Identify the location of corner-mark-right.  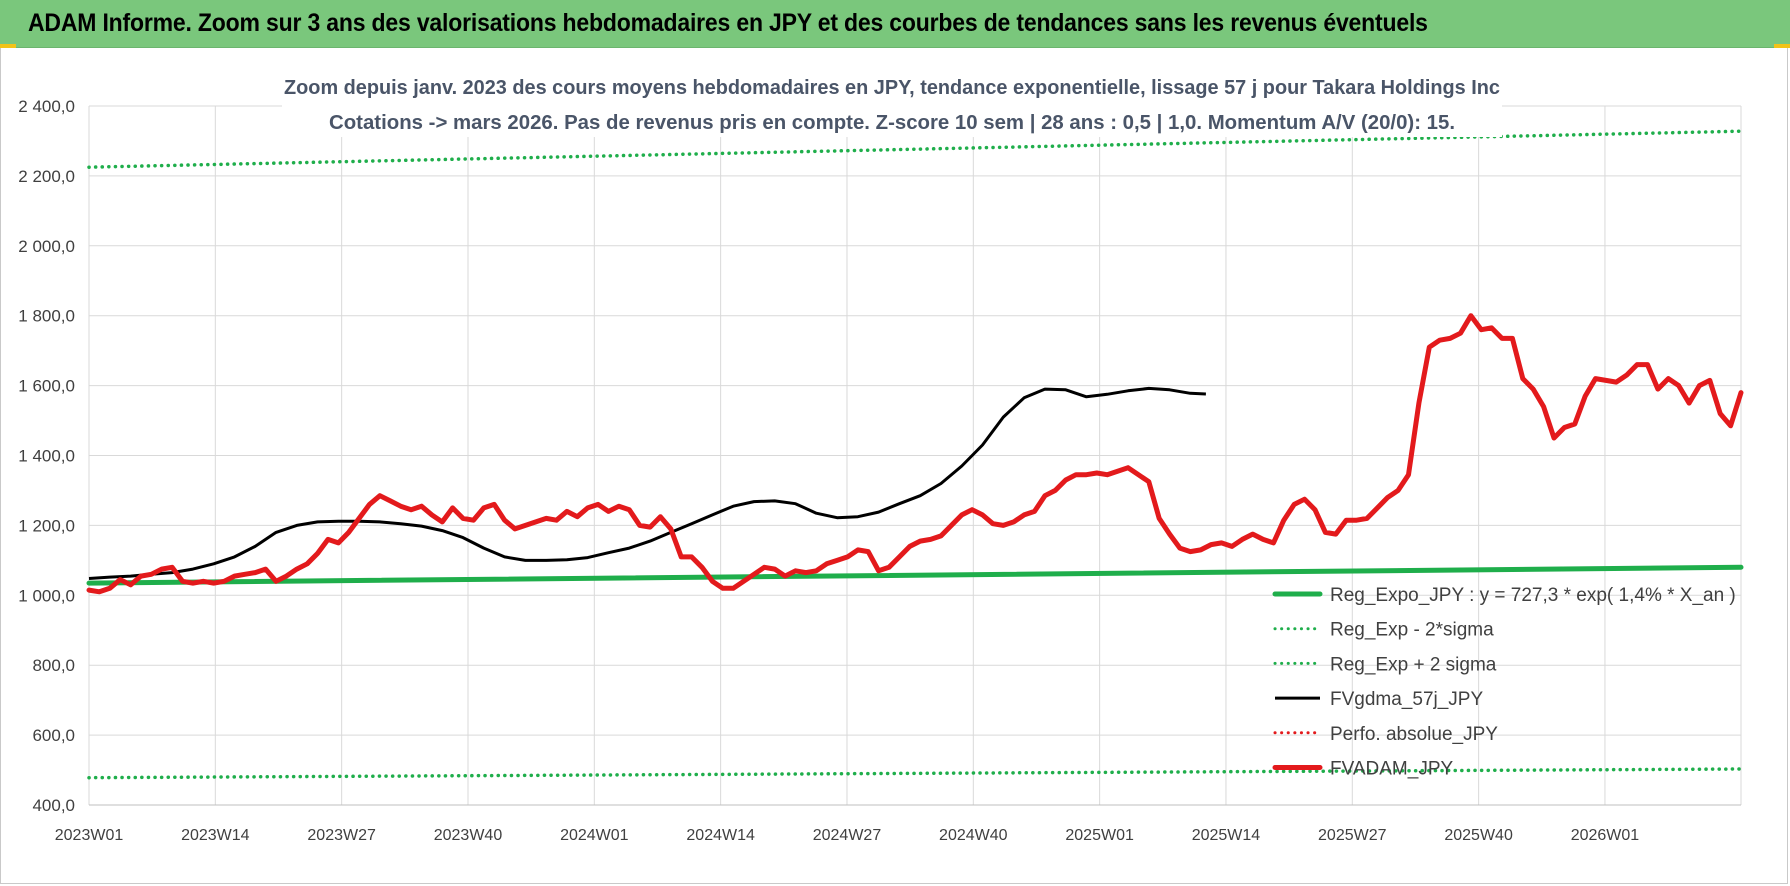
(1782, 46).